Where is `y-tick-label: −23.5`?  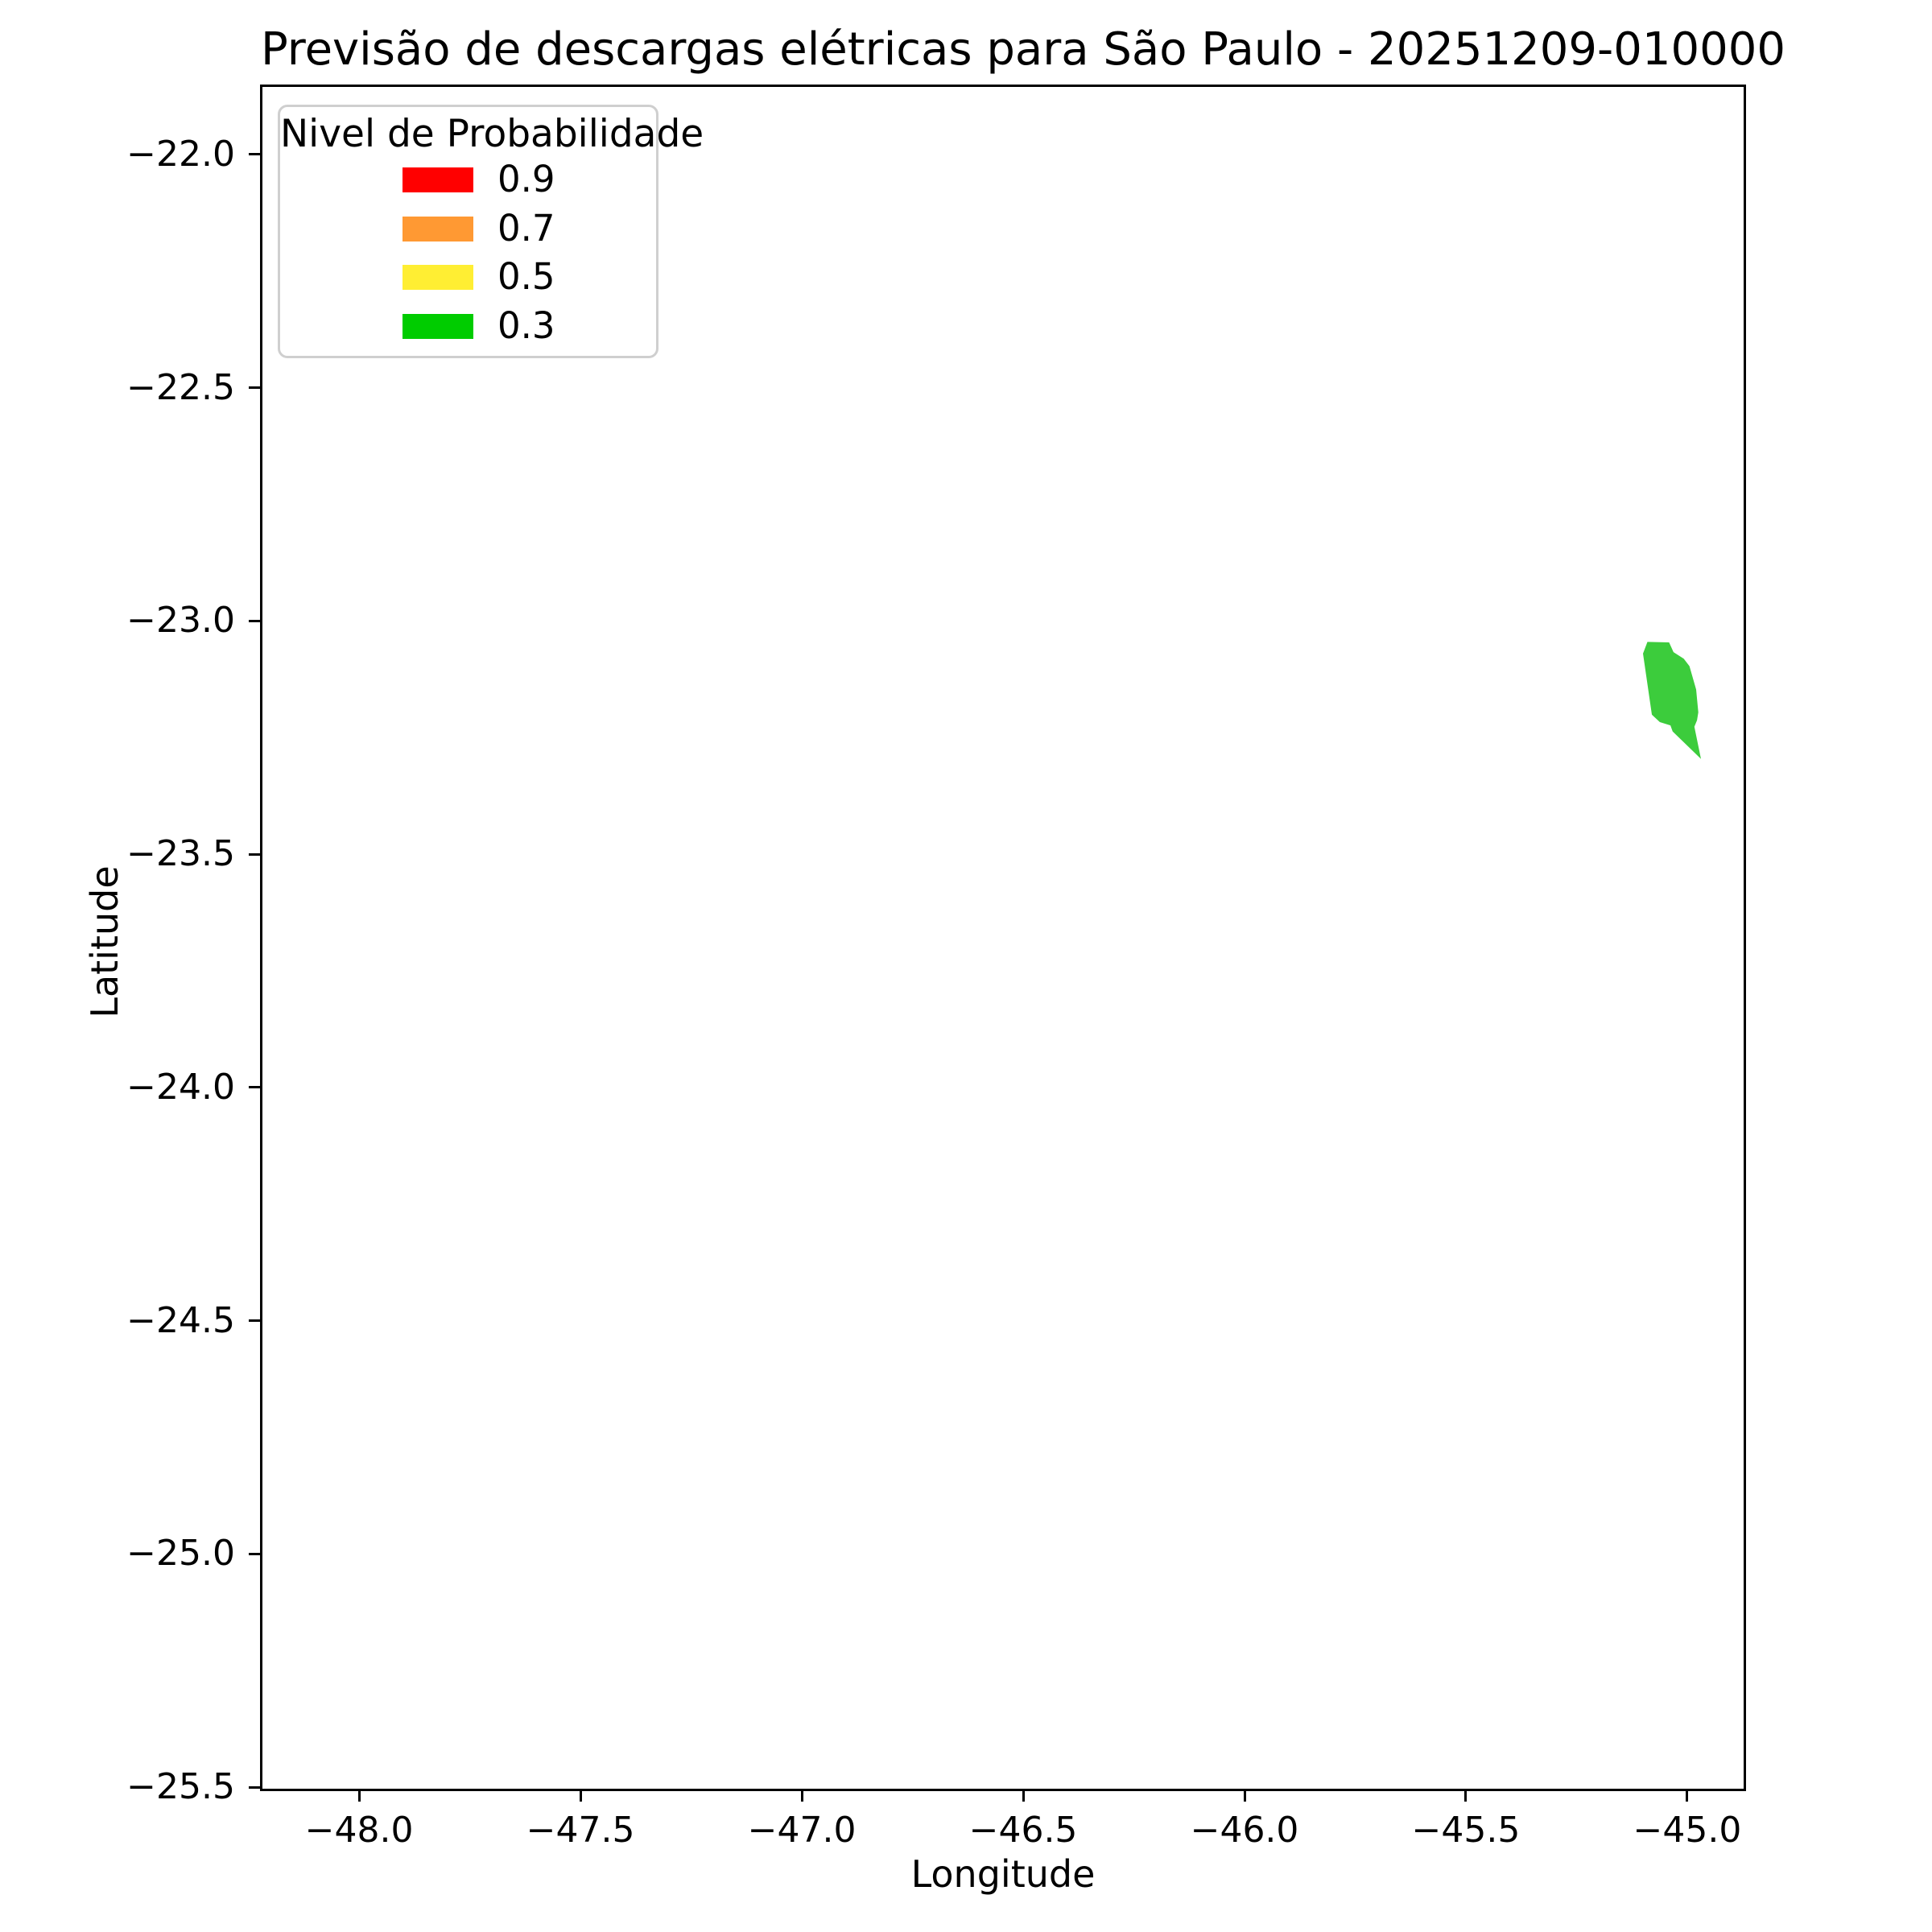 y-tick-label: −23.5 is located at coordinates (180, 854).